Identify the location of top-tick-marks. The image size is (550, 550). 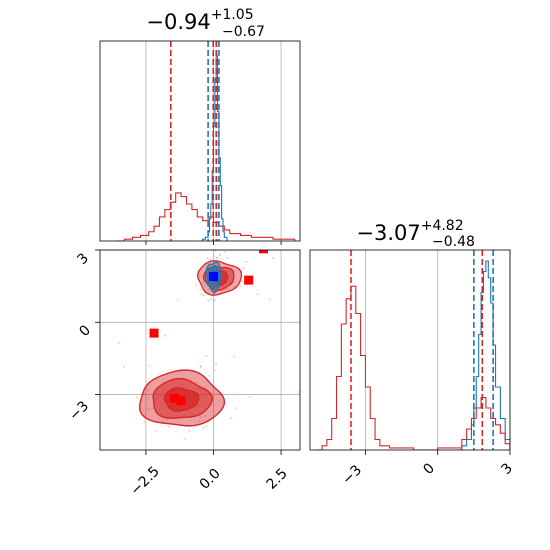
(213, 243).